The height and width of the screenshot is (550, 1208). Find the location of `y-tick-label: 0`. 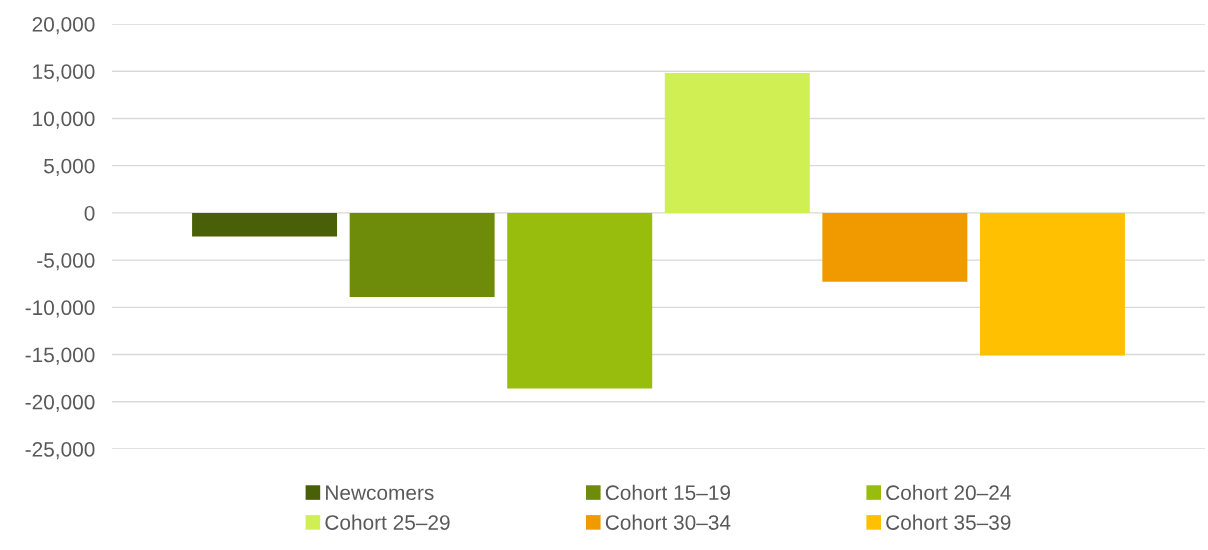

y-tick-label: 0 is located at coordinates (89, 213).